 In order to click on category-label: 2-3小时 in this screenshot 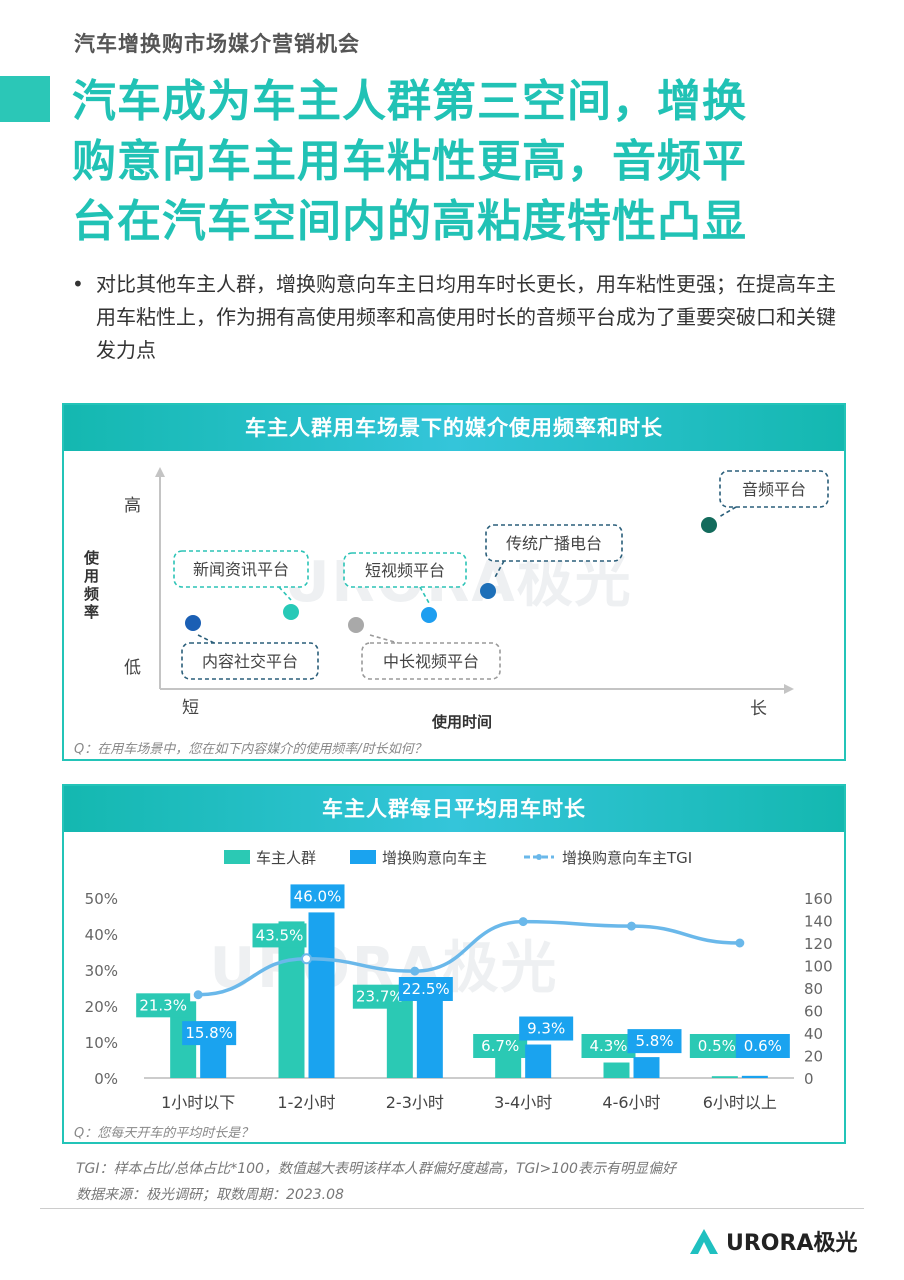, I will do `click(415, 1102)`.